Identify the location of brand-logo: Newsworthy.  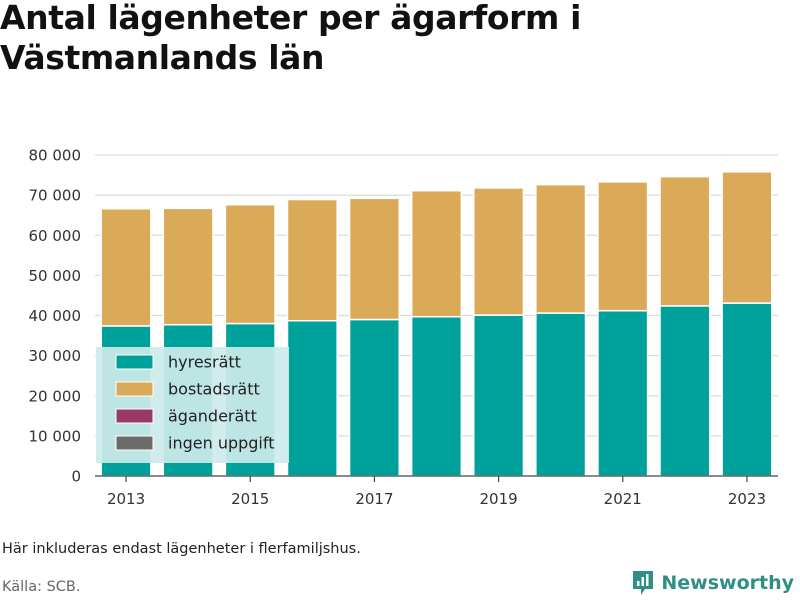
(712, 583).